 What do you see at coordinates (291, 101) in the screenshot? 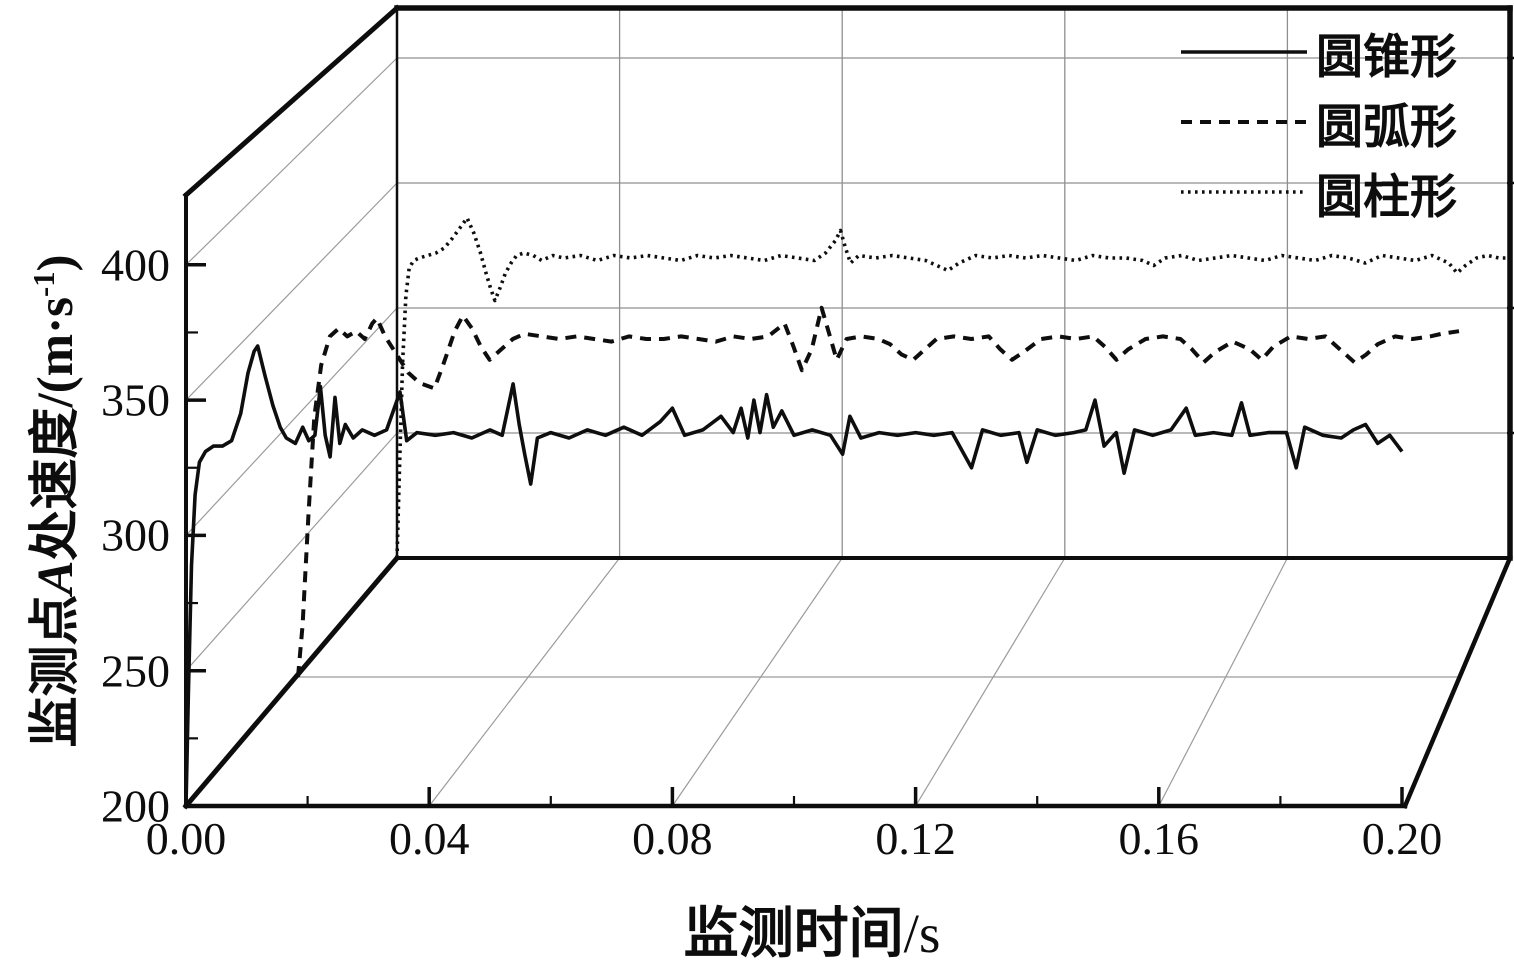
I see `top-left-depth-edge` at bounding box center [291, 101].